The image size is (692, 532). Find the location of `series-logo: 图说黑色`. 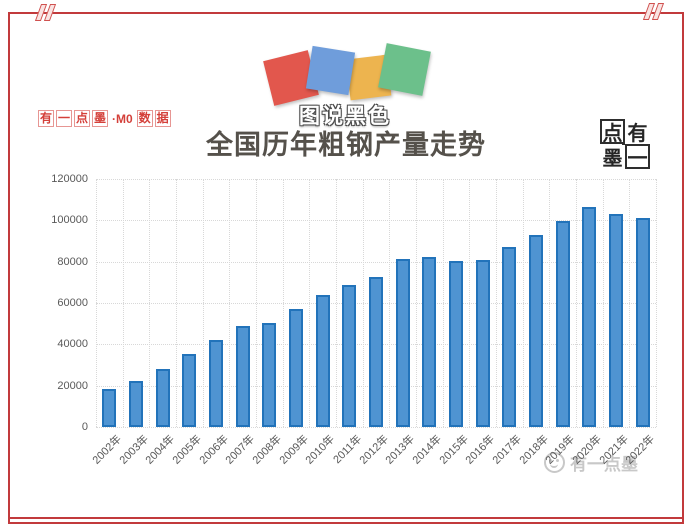

series-logo: 图说黑色 is located at coordinates (345, 86).